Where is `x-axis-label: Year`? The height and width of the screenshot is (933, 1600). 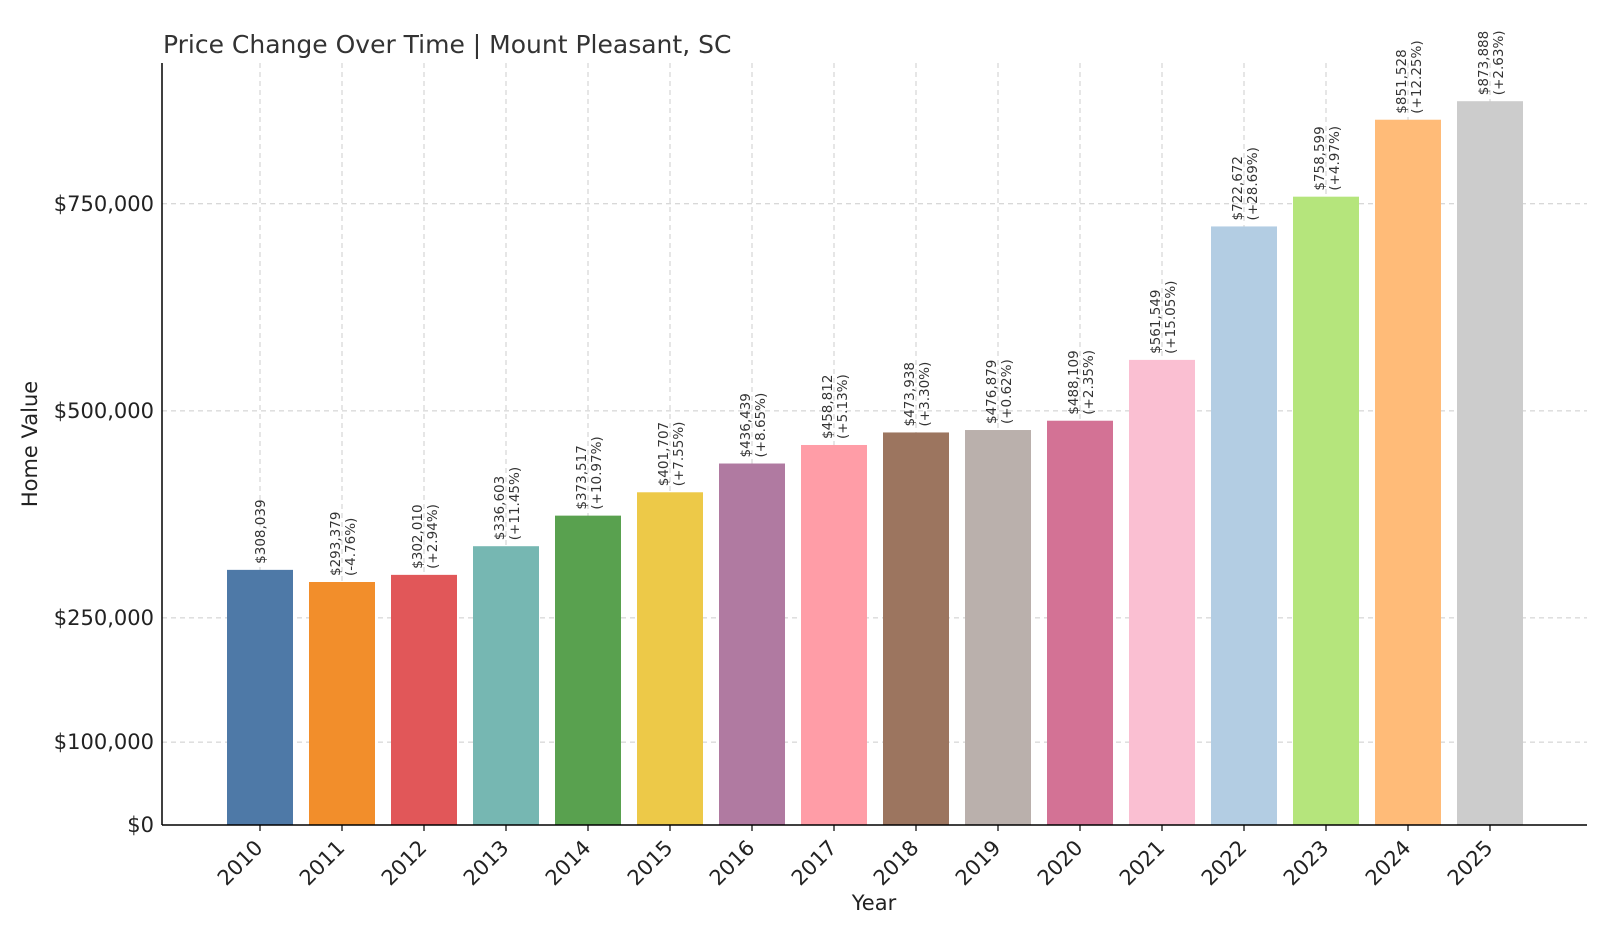
x-axis-label: Year is located at coordinates (874, 903).